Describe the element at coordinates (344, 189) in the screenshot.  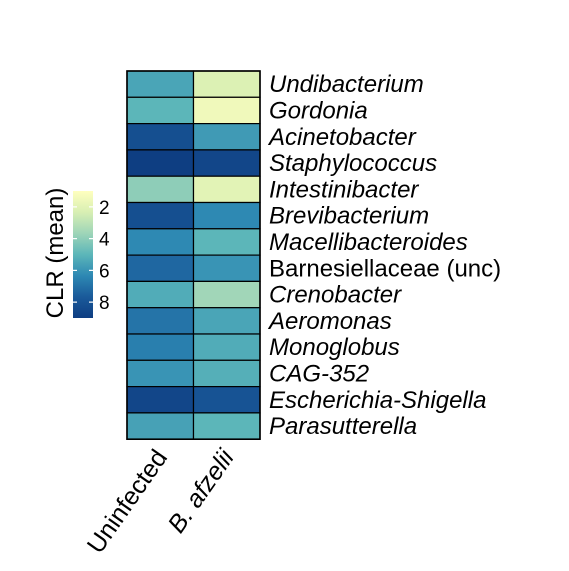
I see `row-label: Intestinibacter` at that location.